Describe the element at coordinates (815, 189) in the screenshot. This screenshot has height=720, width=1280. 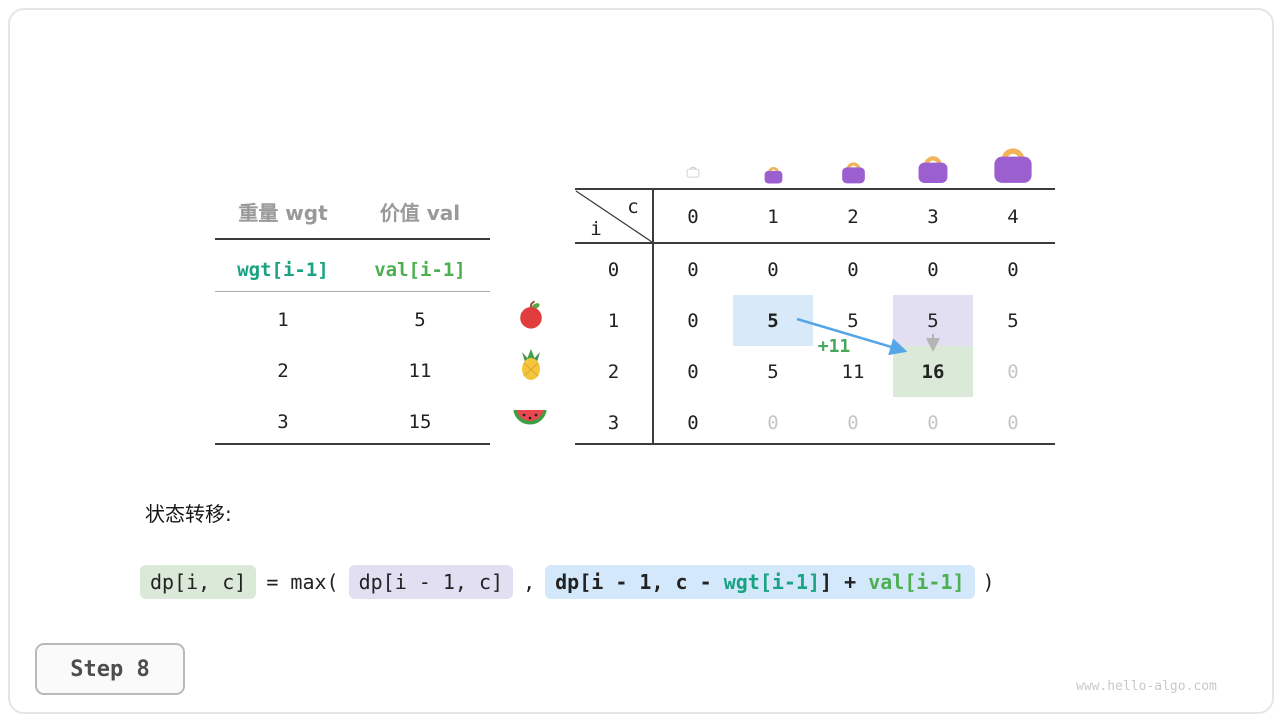
I see `dp-table-top-rule` at that location.